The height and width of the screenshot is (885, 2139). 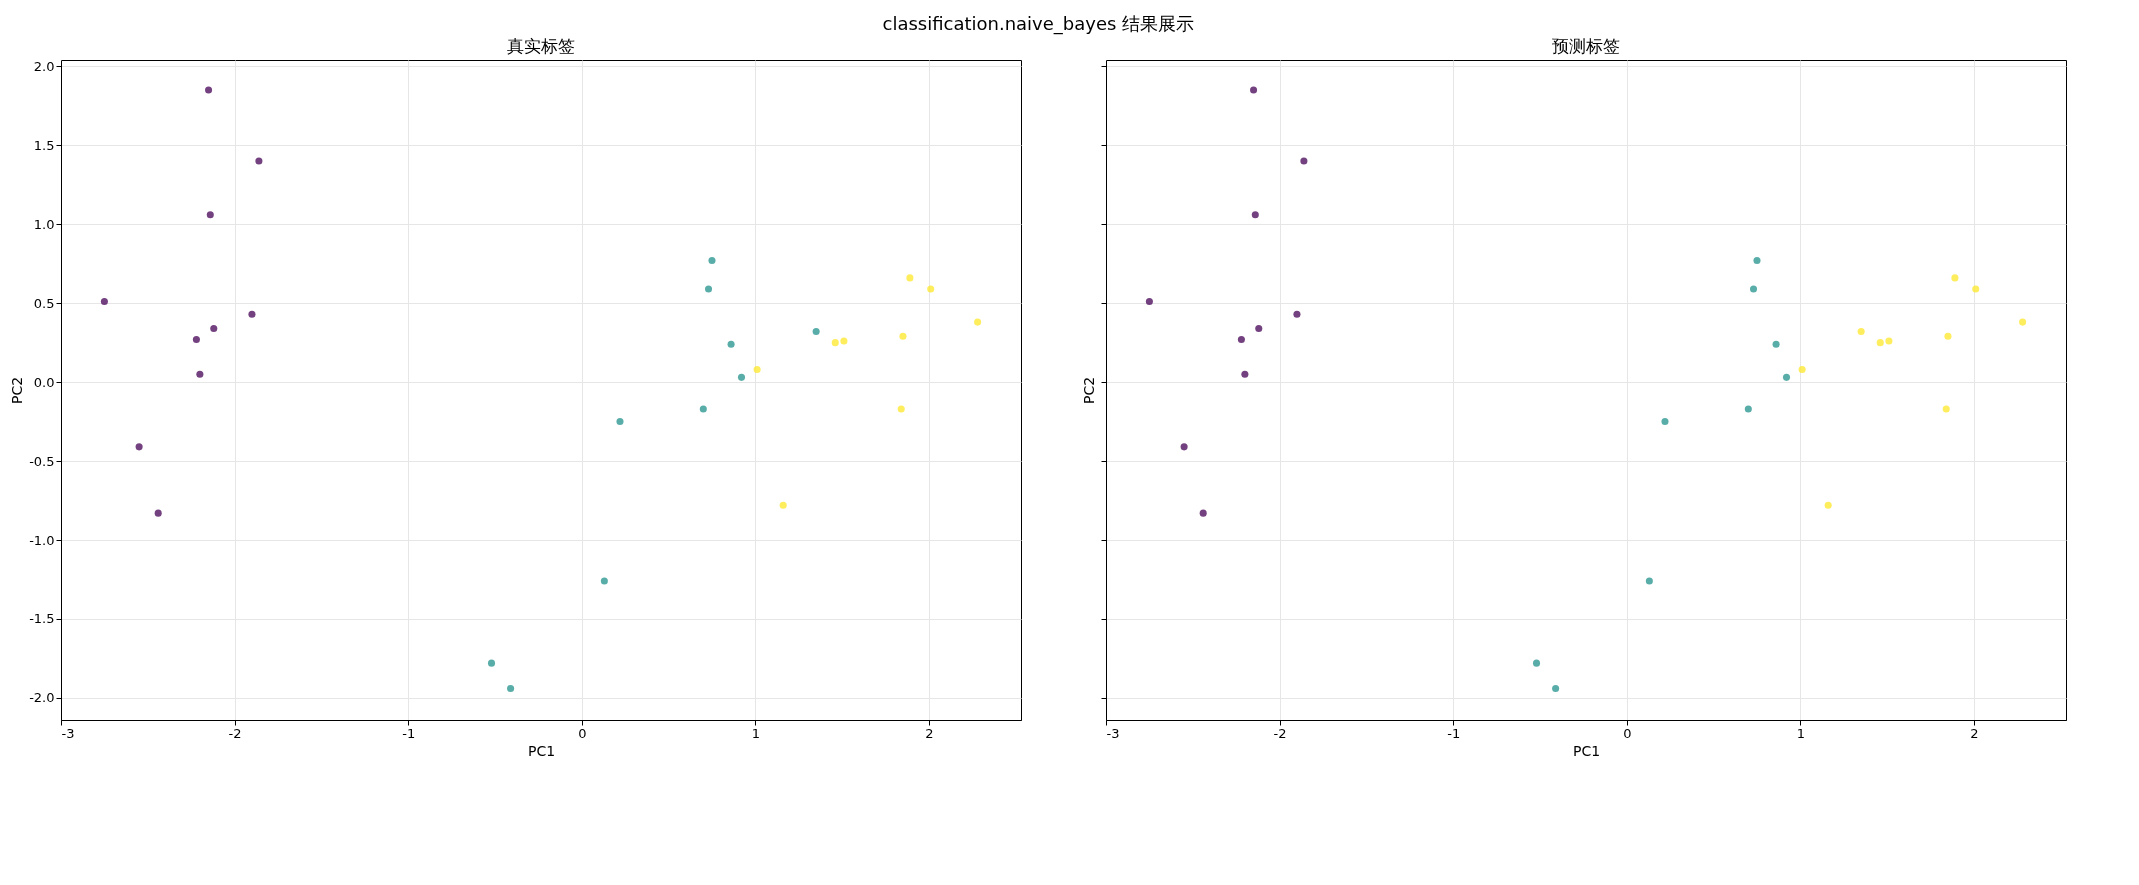 What do you see at coordinates (44, 303) in the screenshot?
I see `y-tick-label: 0.5` at bounding box center [44, 303].